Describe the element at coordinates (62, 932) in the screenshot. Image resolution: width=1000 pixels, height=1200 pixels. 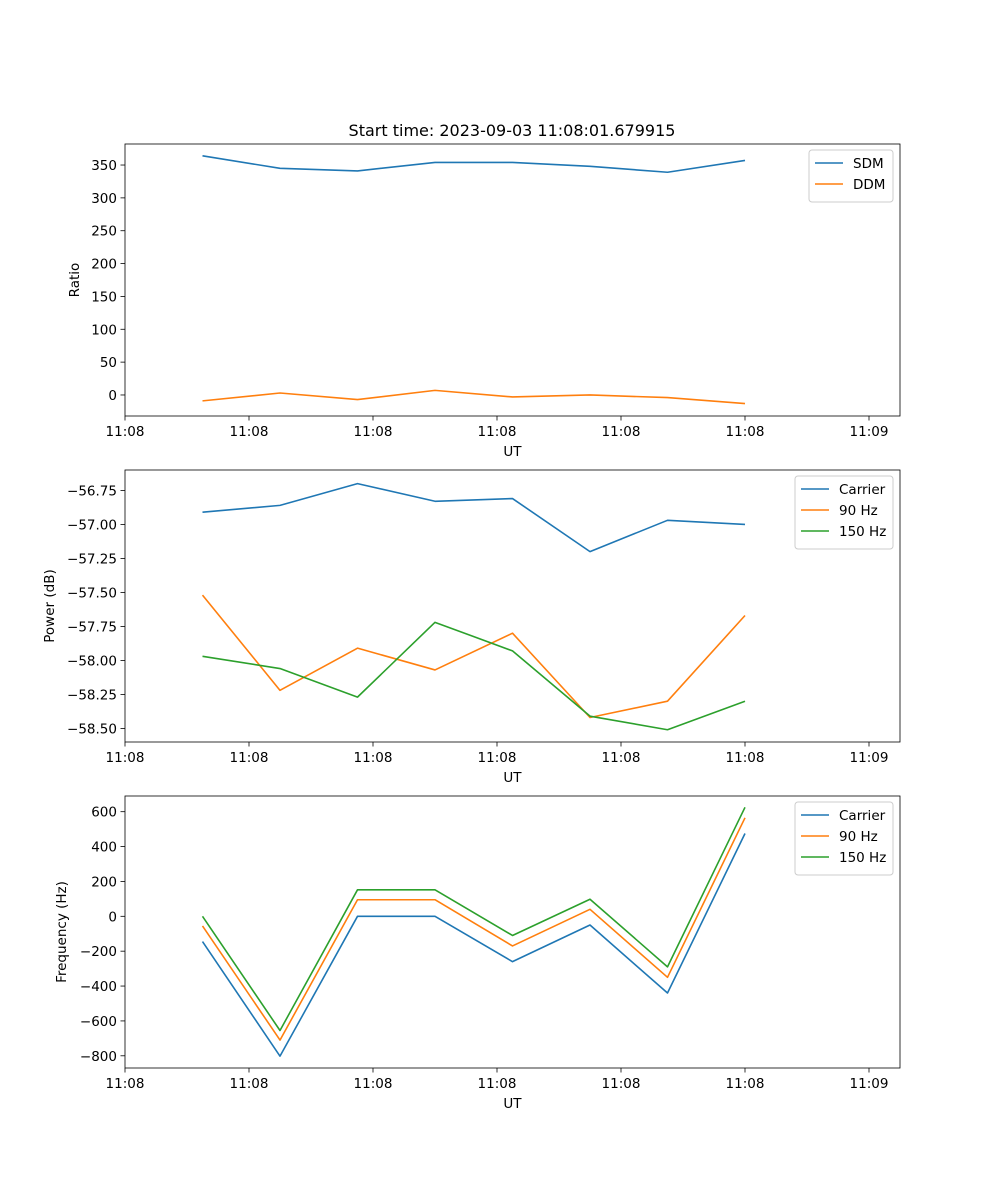
I see `y-axis-label: Frequency (Hz)` at that location.